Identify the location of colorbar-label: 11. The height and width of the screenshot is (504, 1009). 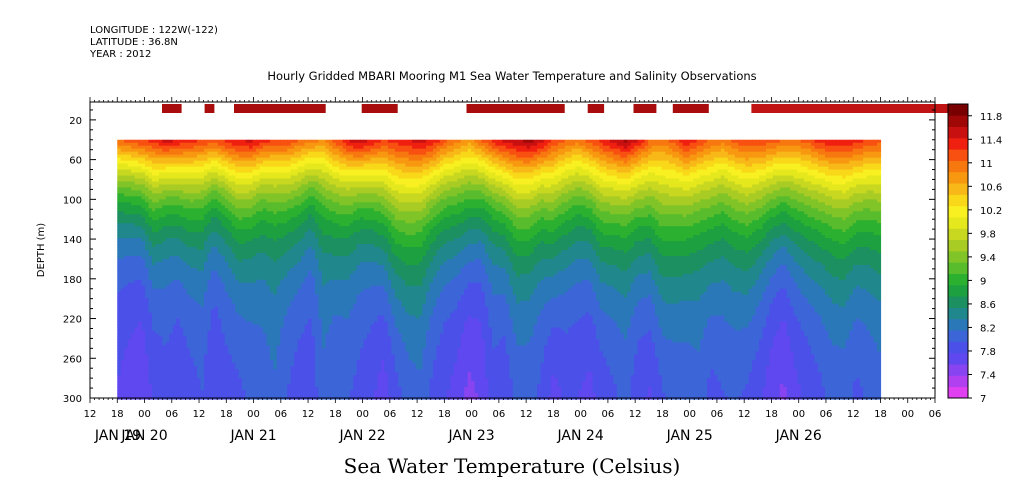
(986, 164).